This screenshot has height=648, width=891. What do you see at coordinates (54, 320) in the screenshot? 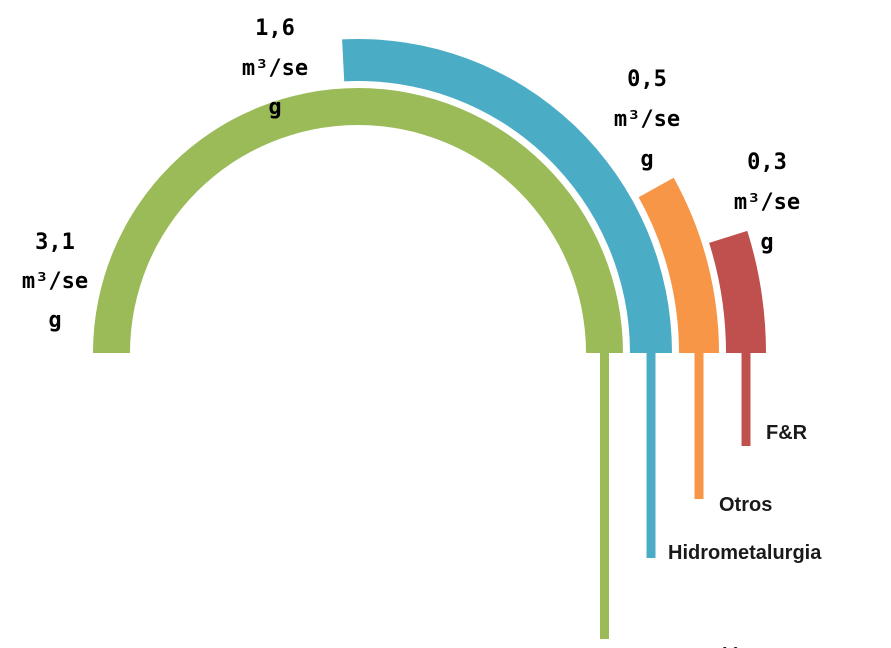
I see `value-label-1-line-3: g` at bounding box center [54, 320].